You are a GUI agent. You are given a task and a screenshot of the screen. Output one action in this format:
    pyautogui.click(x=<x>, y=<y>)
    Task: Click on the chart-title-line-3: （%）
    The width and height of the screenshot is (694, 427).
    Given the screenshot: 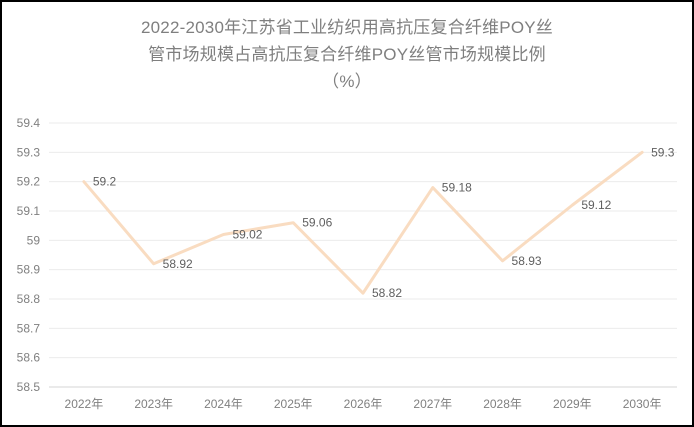 What is the action you would take?
    pyautogui.click(x=347, y=81)
    